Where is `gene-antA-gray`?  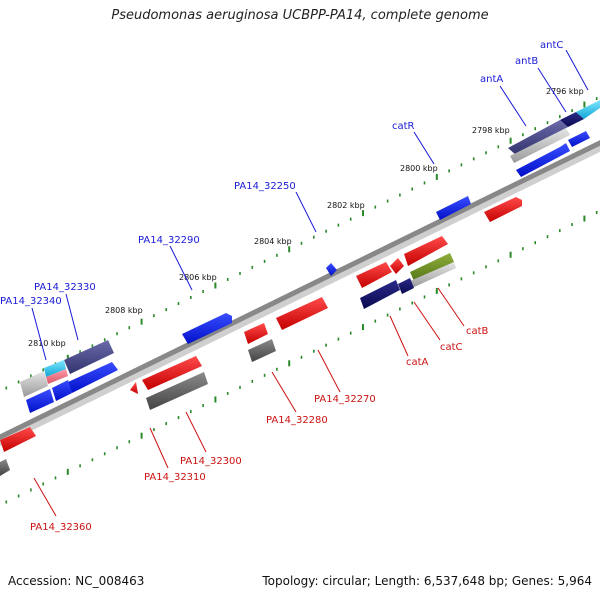 gene-antA-gray is located at coordinates (540, 145).